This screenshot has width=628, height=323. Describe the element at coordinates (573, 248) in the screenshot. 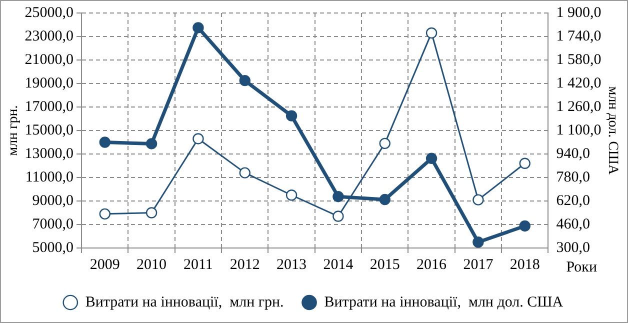

I see `y2-tick-label: 300,0` at that location.